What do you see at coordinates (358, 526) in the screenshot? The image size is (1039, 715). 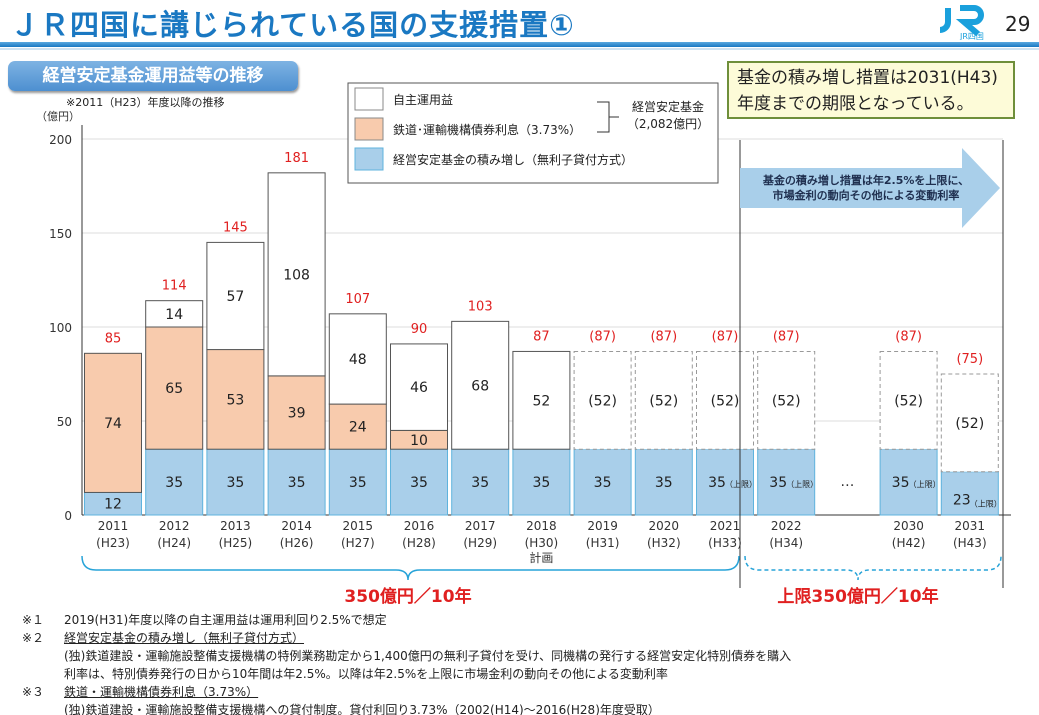 I see `x-tick-year: 2015` at bounding box center [358, 526].